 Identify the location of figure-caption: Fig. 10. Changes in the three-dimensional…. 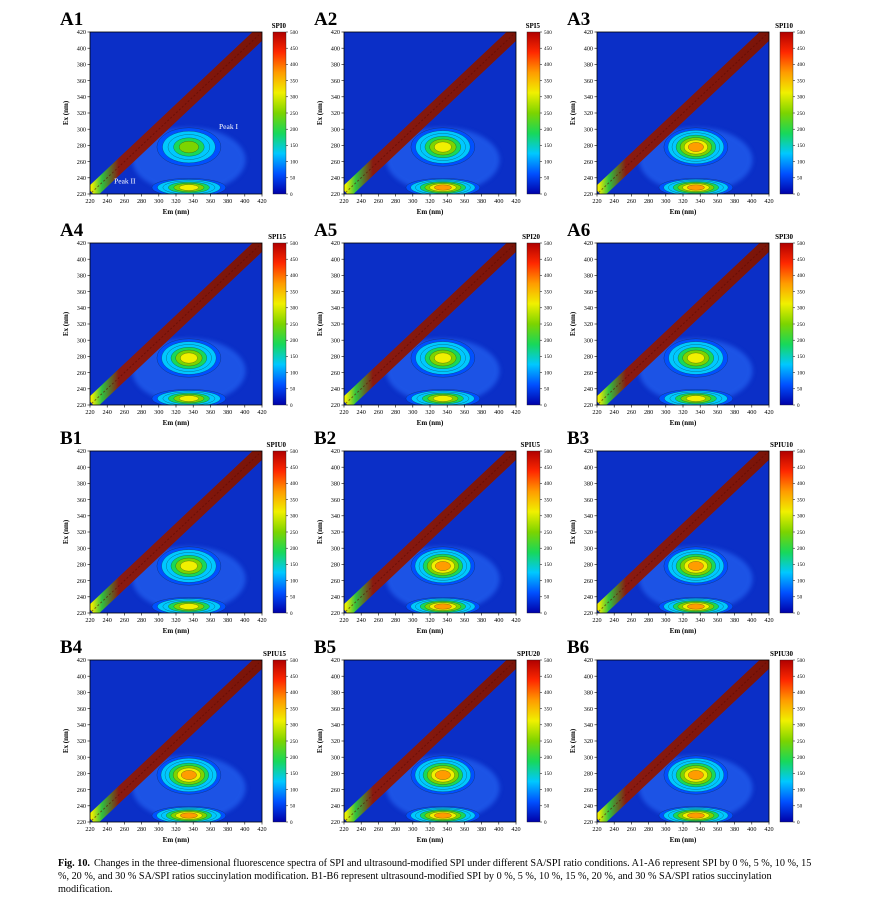
(438, 876).